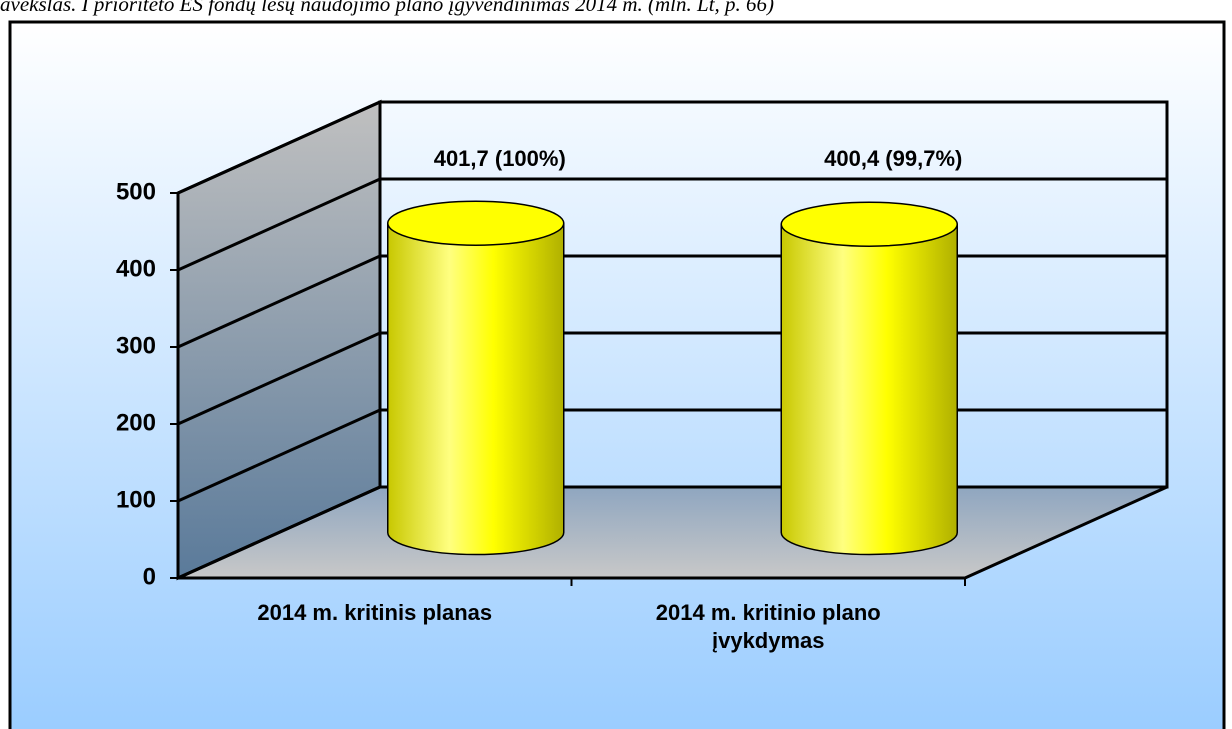 The width and height of the screenshot is (1232, 729). Describe the element at coordinates (768, 626) in the screenshot. I see `x-tick-label: 2014 m. kritinio plano įvykdymas` at that location.